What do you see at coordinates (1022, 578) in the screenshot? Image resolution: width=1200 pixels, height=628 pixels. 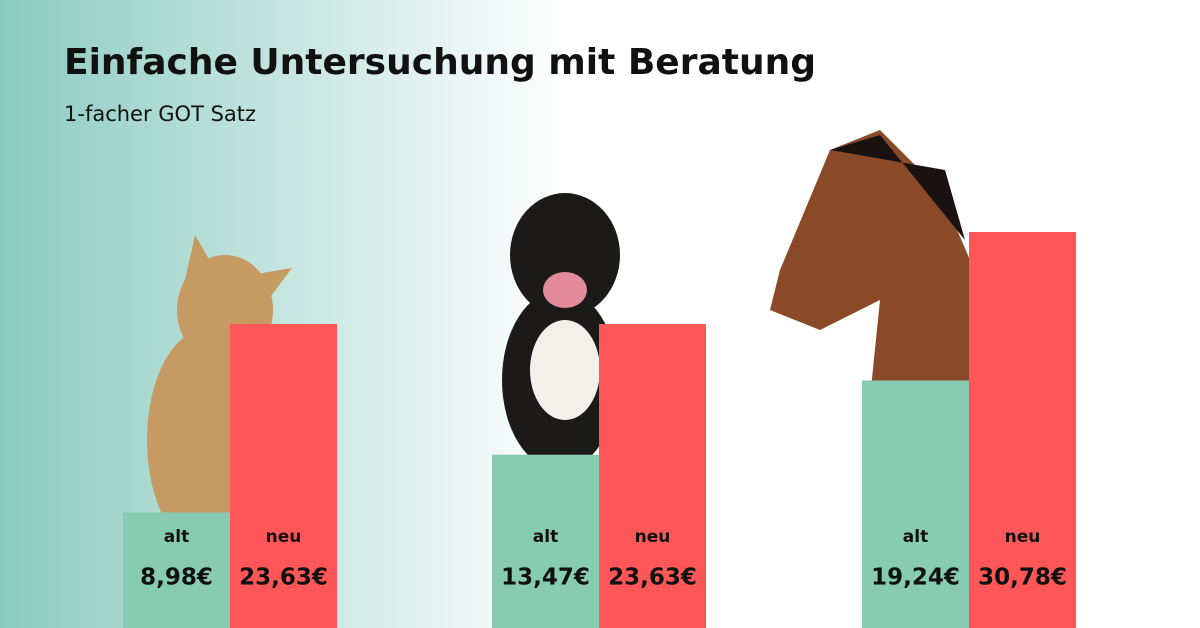 I see `value-label: 30,78€` at bounding box center [1022, 578].